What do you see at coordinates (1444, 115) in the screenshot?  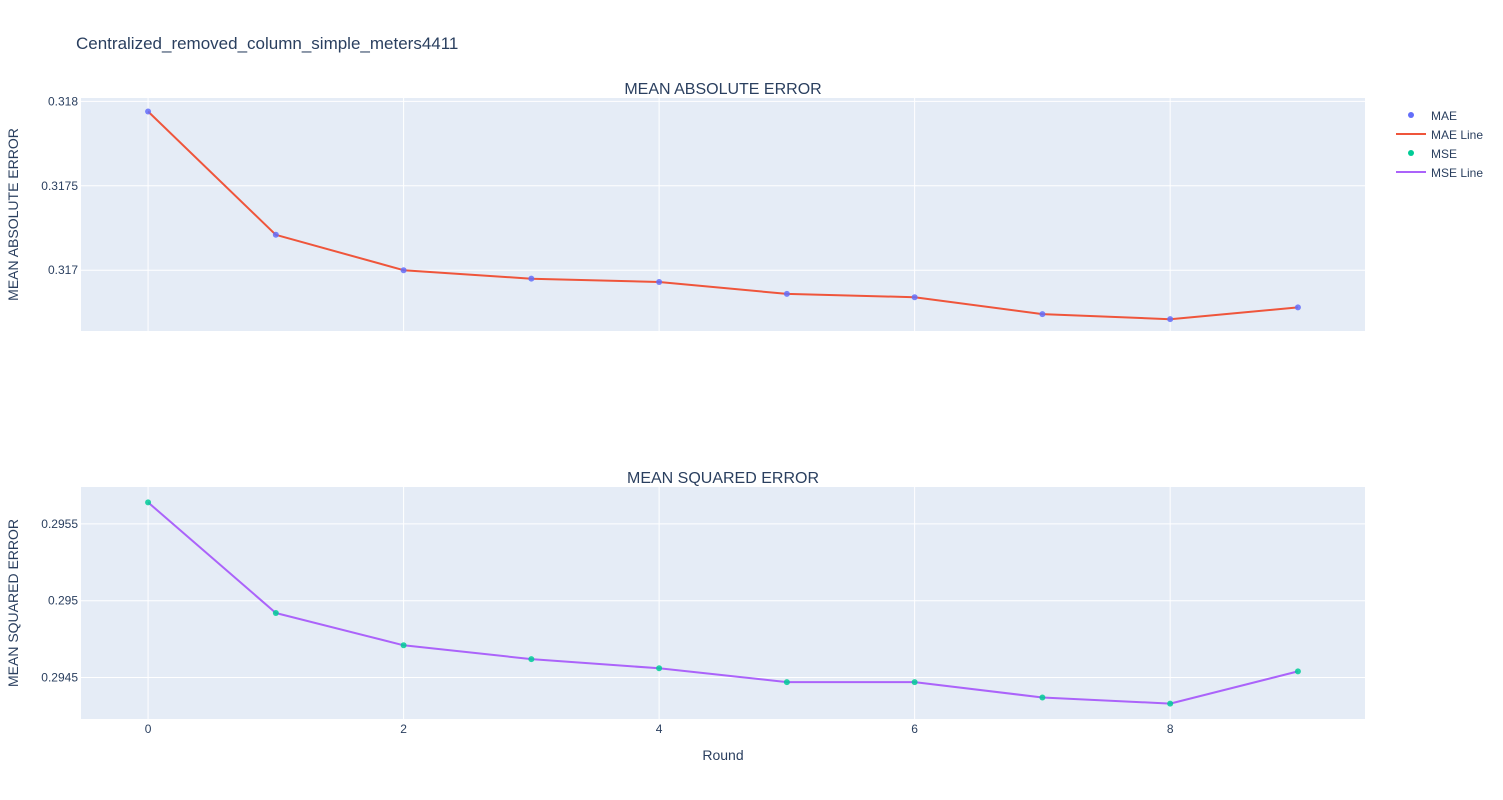 I see `legend-label: MAE` at bounding box center [1444, 115].